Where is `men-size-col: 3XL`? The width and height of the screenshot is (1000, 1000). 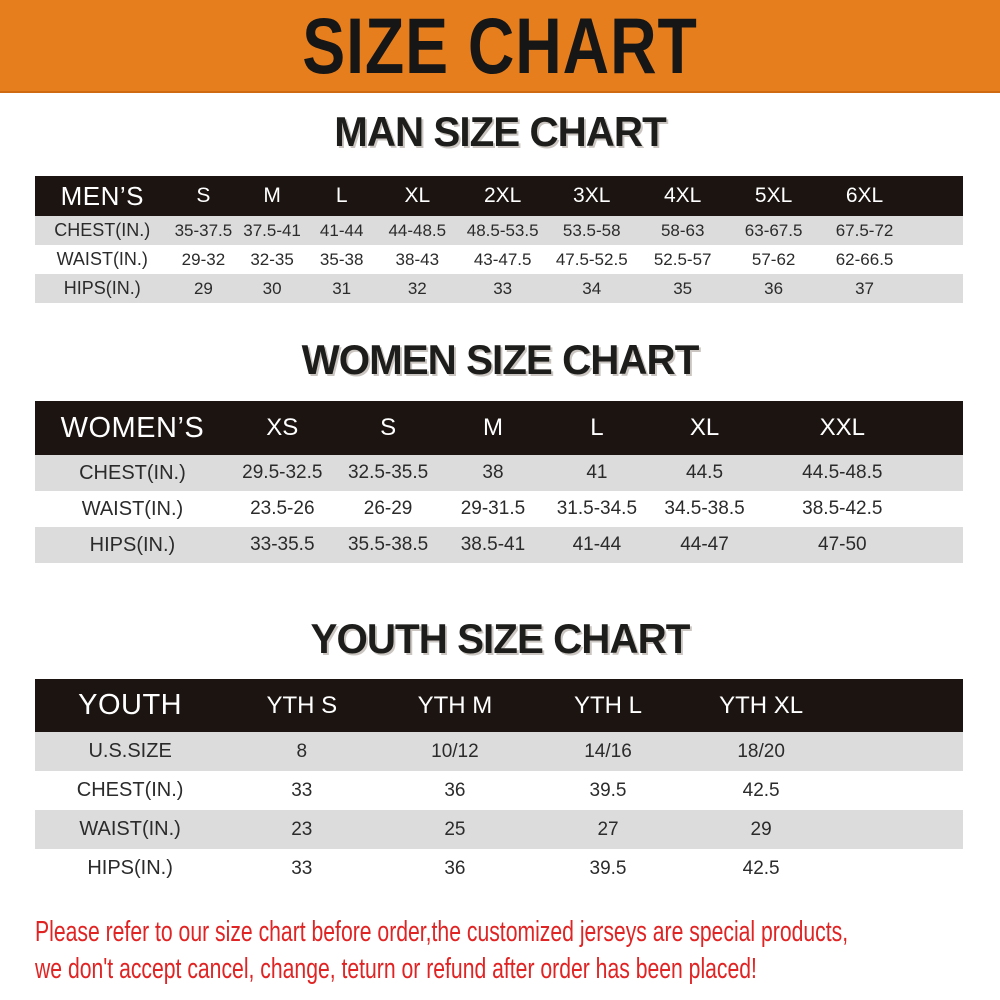 men-size-col: 3XL is located at coordinates (592, 195).